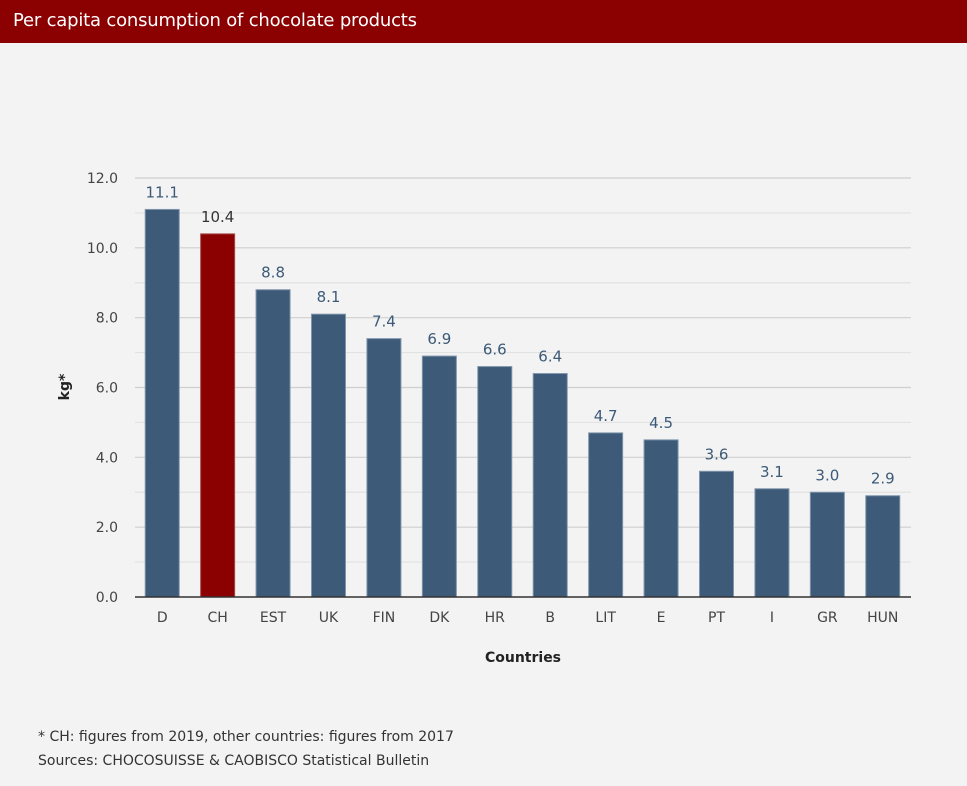  Describe the element at coordinates (523, 658) in the screenshot. I see `x-axis-title: Countries` at that location.